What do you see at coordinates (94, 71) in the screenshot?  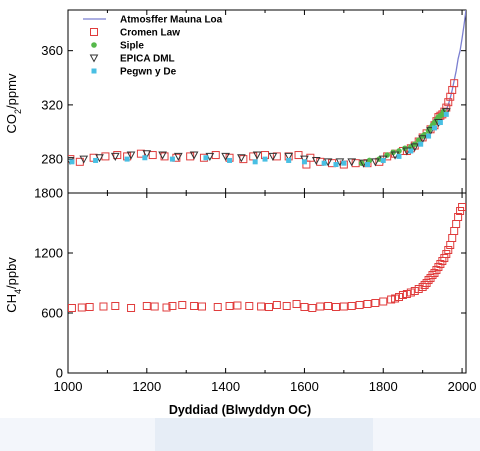 I see `legend-swatch-pegwn-y-de` at bounding box center [94, 71].